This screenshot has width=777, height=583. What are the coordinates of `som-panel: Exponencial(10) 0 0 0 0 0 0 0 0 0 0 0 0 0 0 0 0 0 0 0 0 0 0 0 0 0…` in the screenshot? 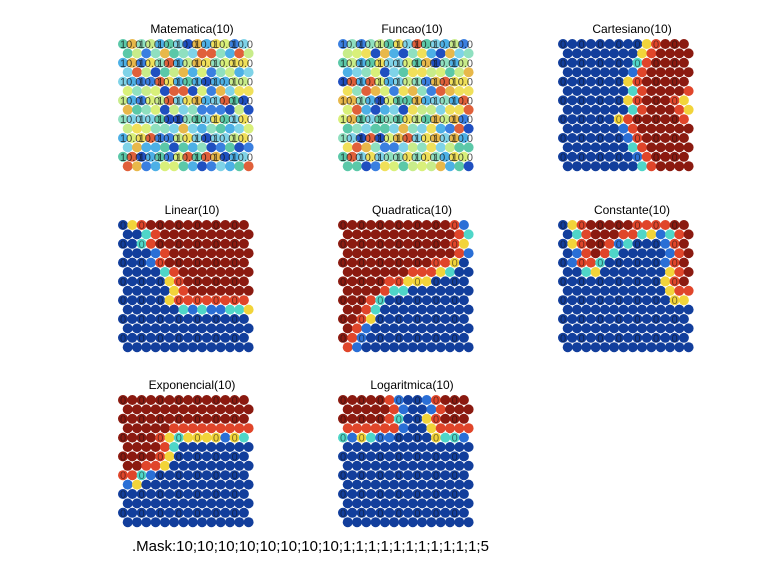 It's located at (197, 458).